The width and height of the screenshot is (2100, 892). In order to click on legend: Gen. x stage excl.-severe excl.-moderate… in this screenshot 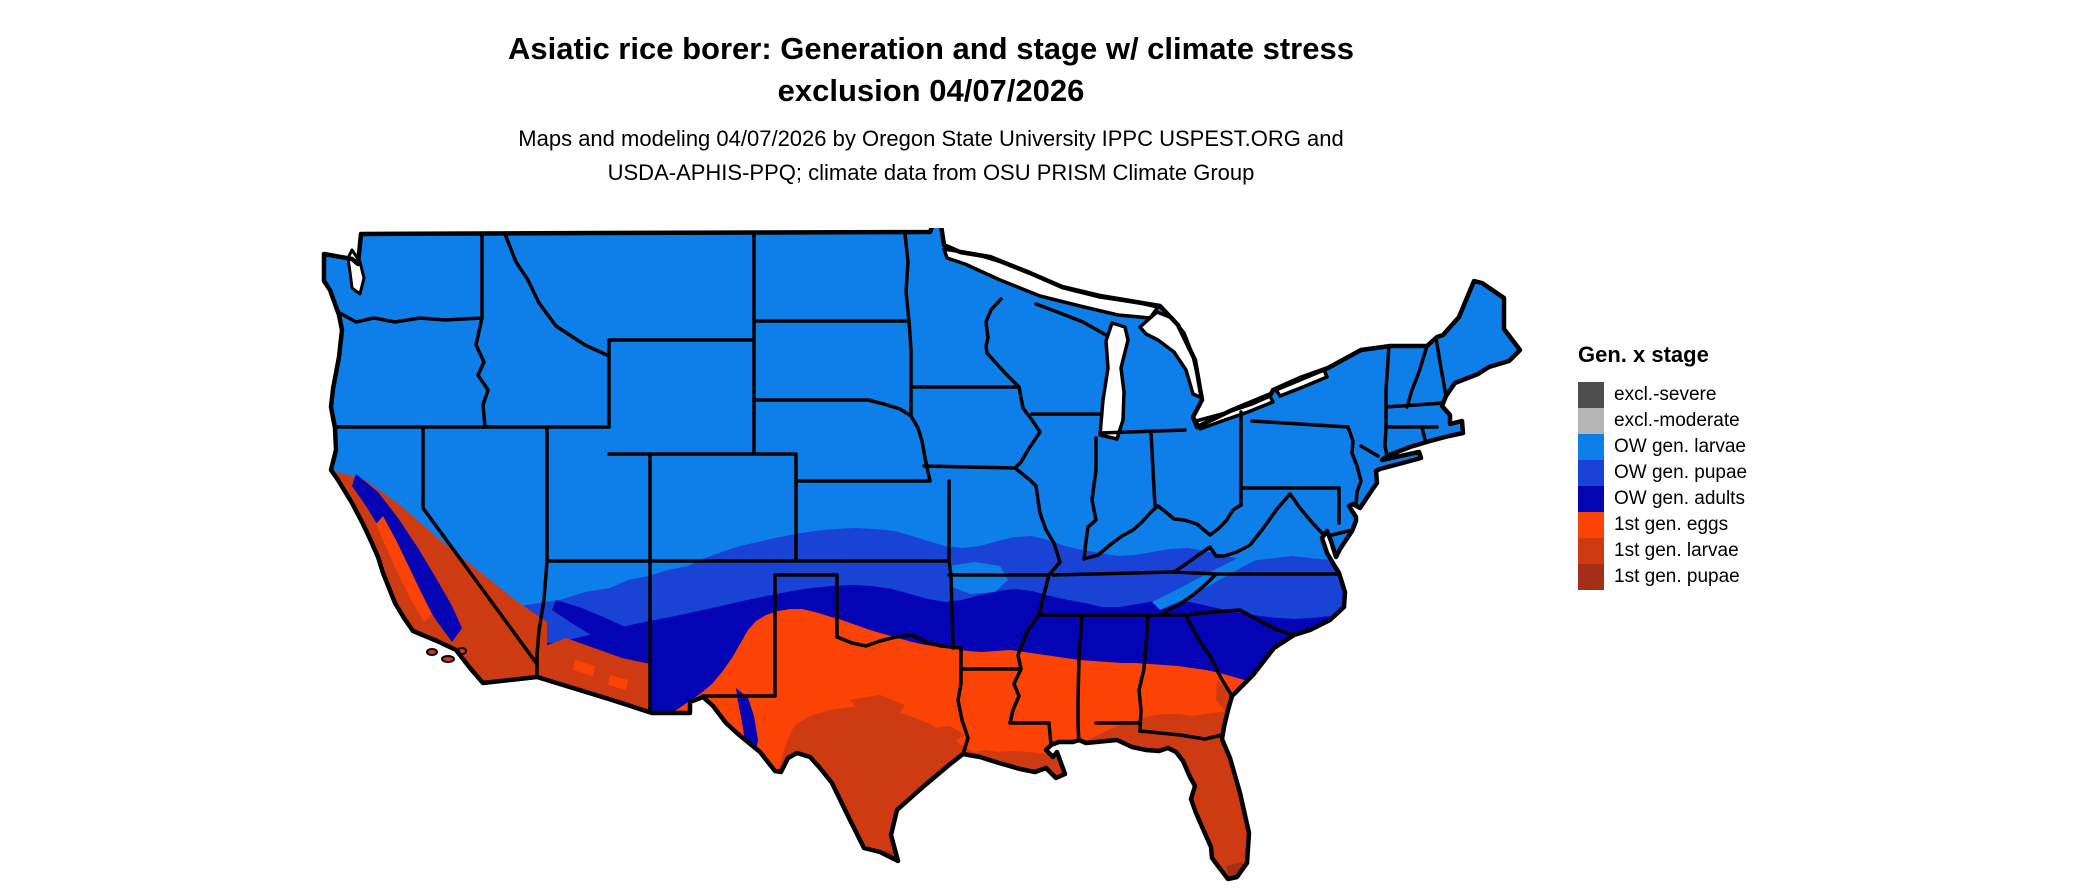, I will do `click(1662, 466)`.